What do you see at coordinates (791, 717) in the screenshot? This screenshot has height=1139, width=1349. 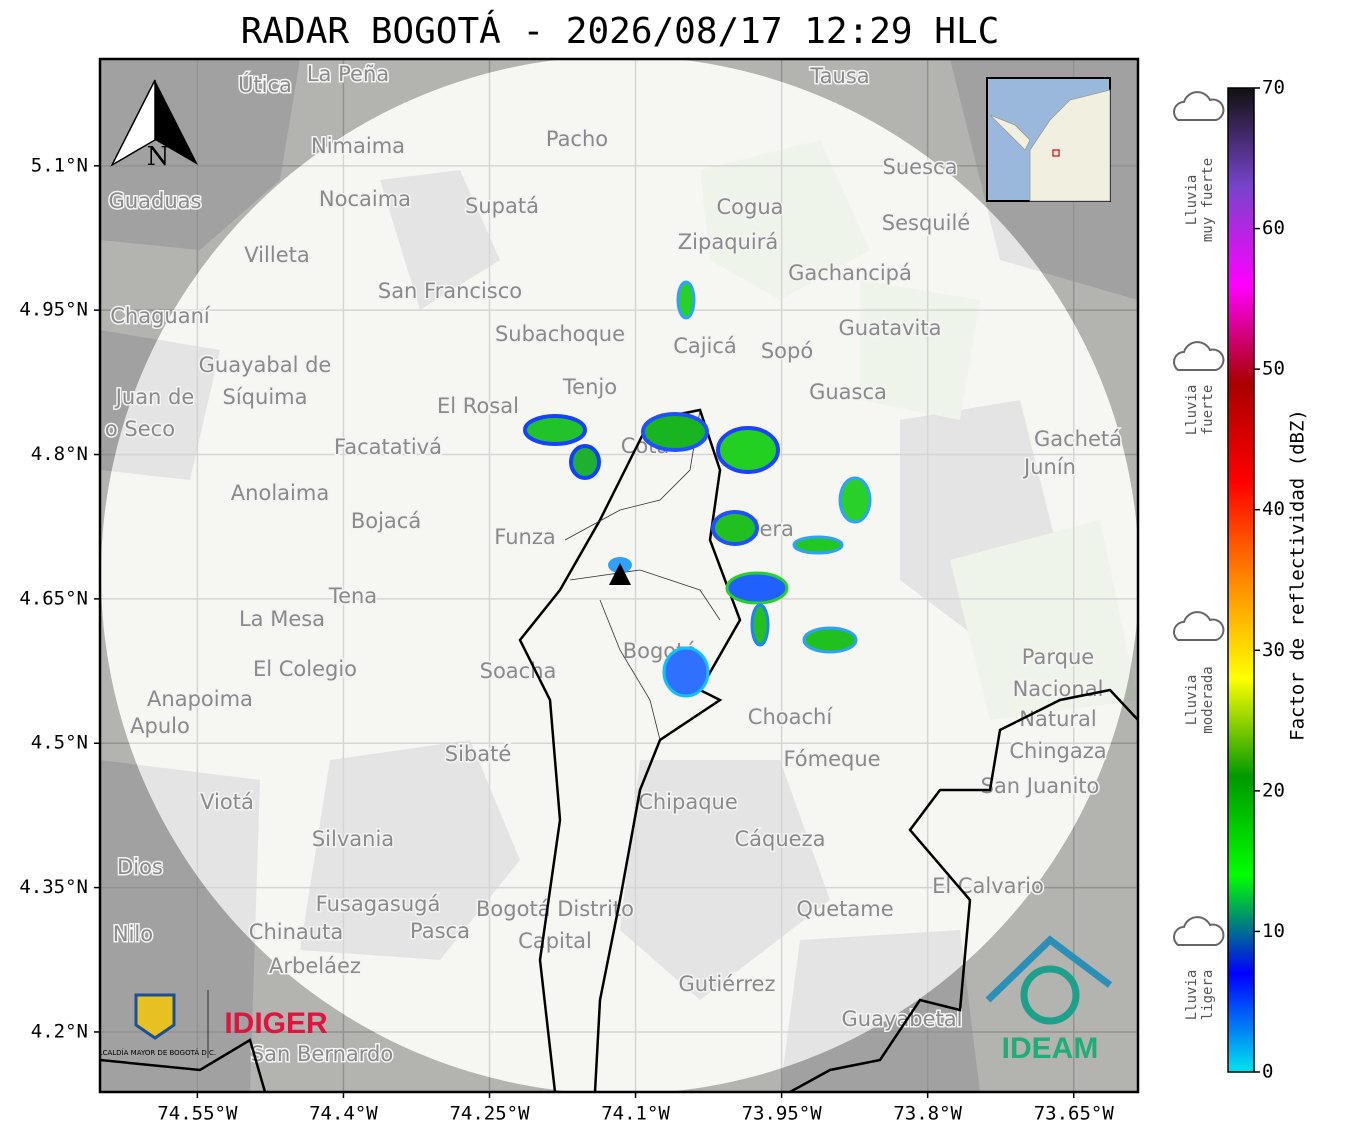 I see `place-label: Choachí` at bounding box center [791, 717].